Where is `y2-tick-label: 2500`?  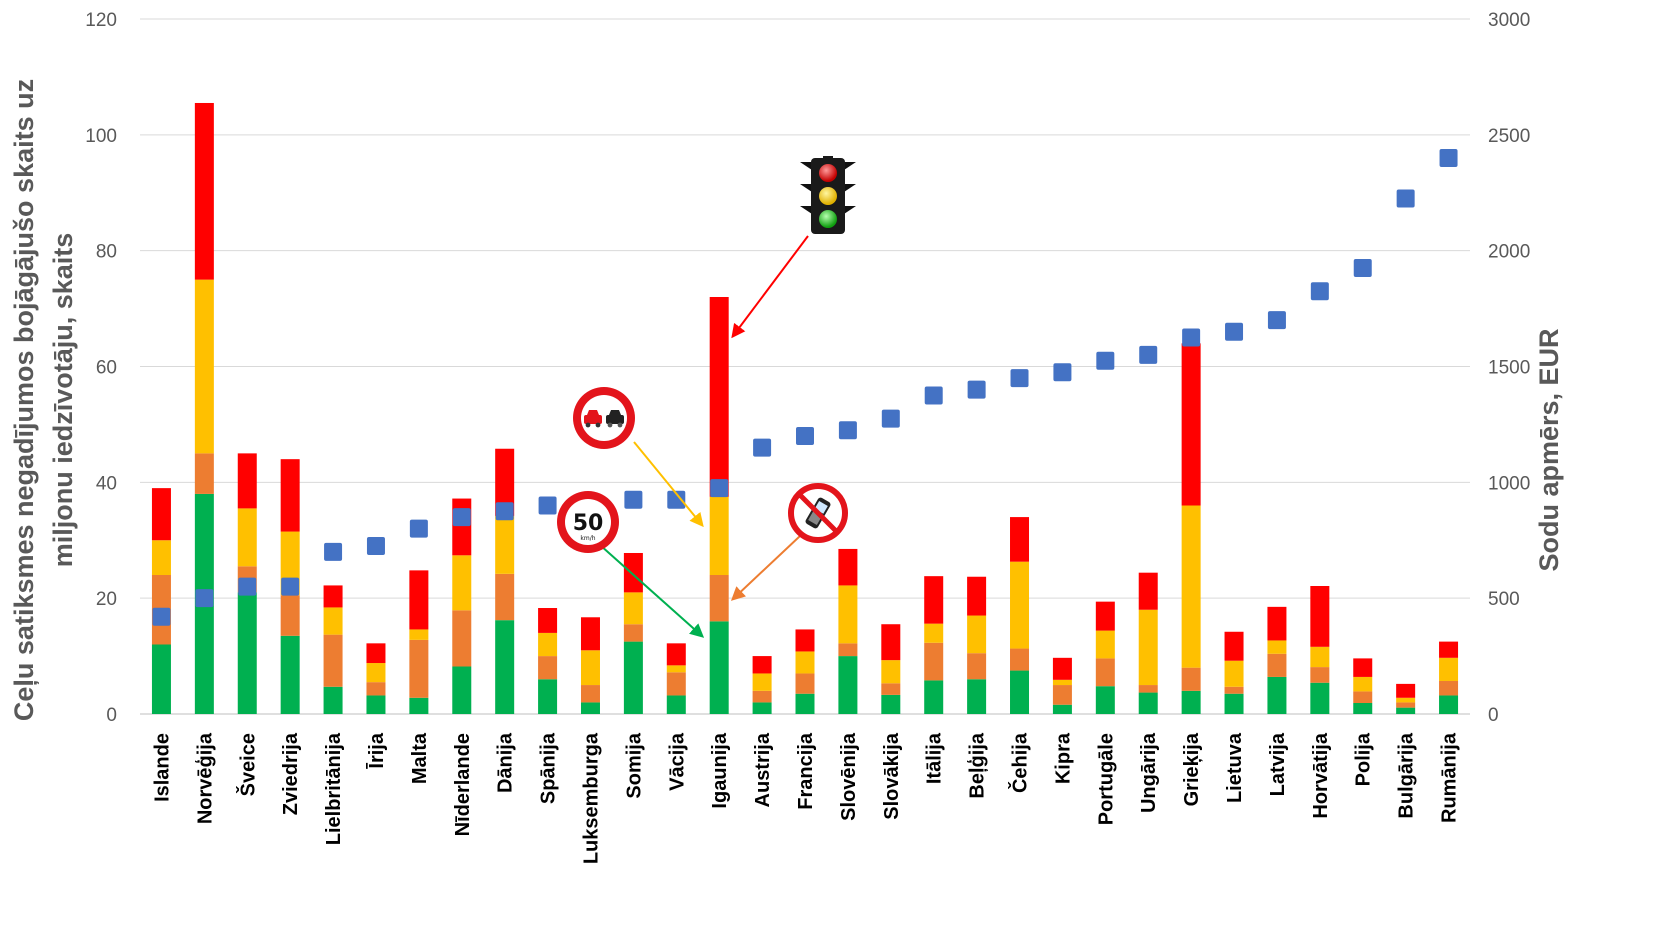
y2-tick-label: 2500 is located at coordinates (1509, 136).